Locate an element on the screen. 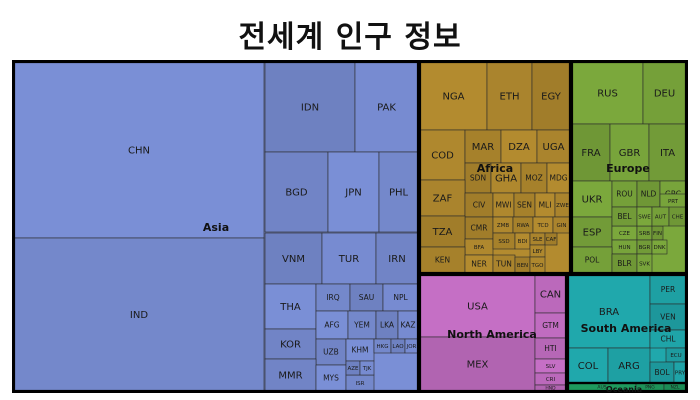 The height and width of the screenshot is (400, 700). cell-label-hkg: HKG is located at coordinates (382, 347).